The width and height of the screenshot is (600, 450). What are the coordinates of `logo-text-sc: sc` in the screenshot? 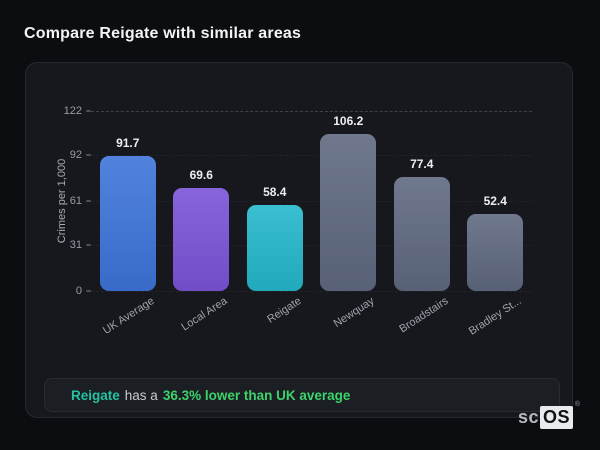 It's located at (528, 417).